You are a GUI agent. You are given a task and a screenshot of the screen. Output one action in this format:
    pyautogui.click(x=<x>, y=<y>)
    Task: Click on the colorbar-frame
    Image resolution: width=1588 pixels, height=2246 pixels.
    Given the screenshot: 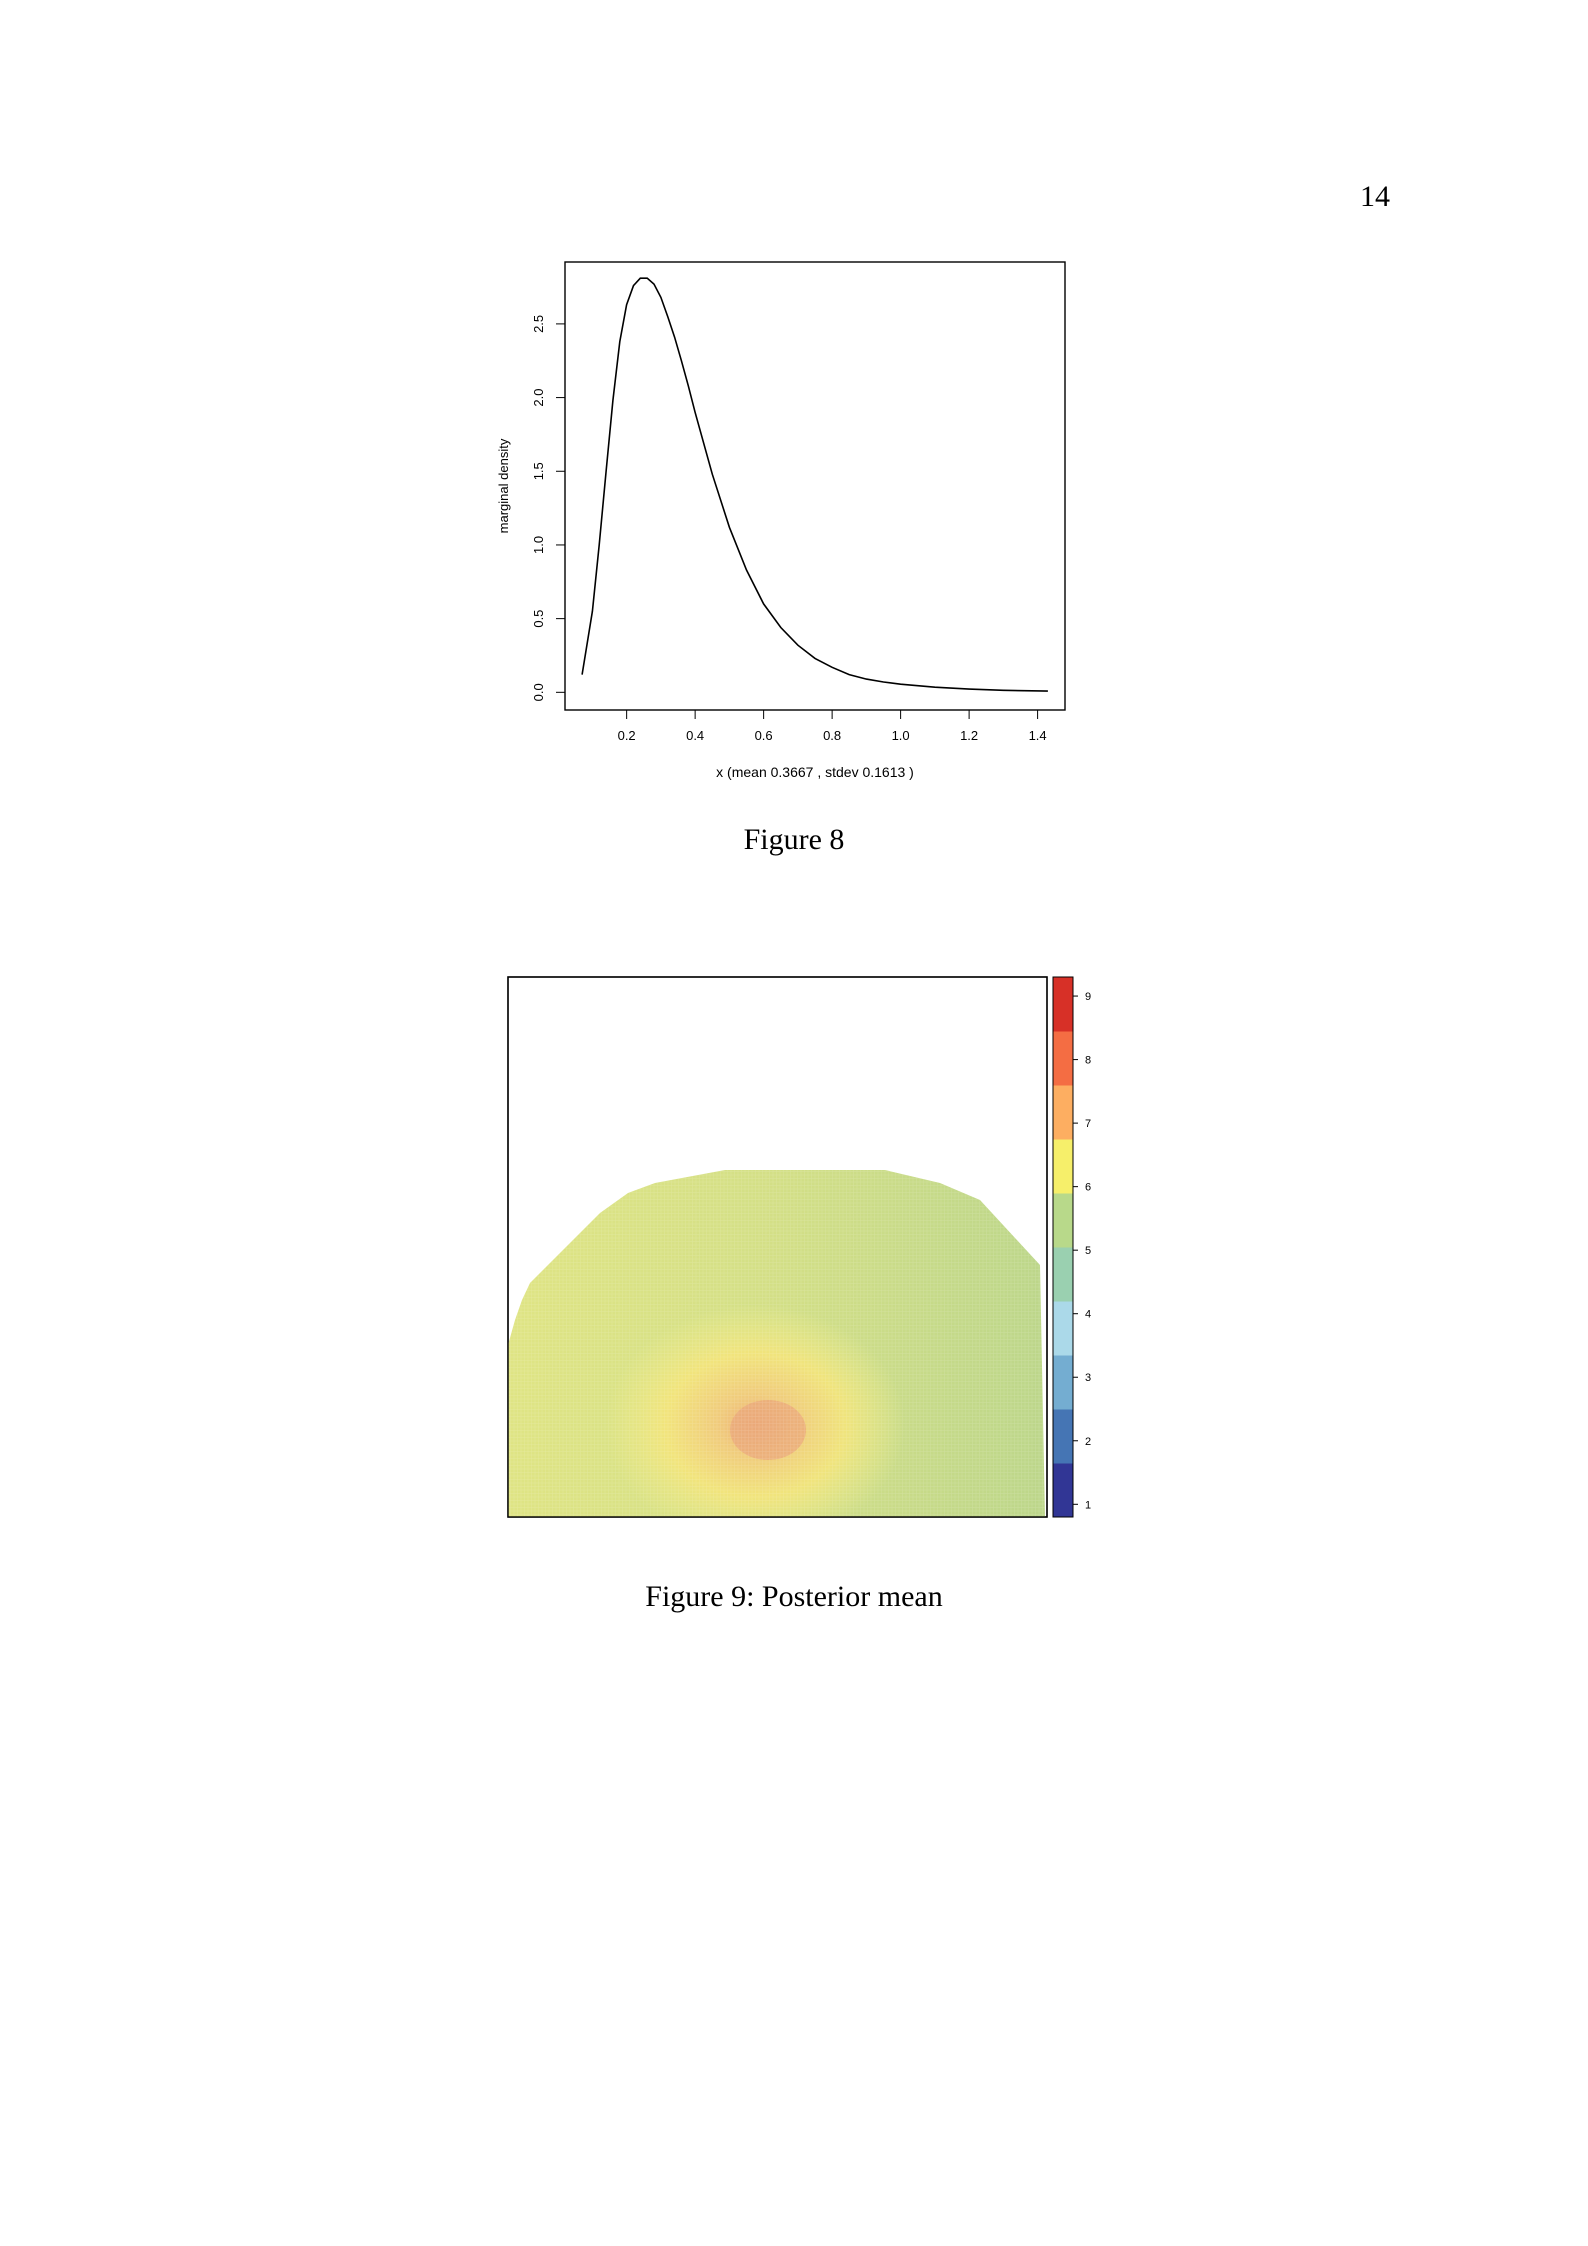 What is the action you would take?
    pyautogui.click(x=1063, y=1247)
    